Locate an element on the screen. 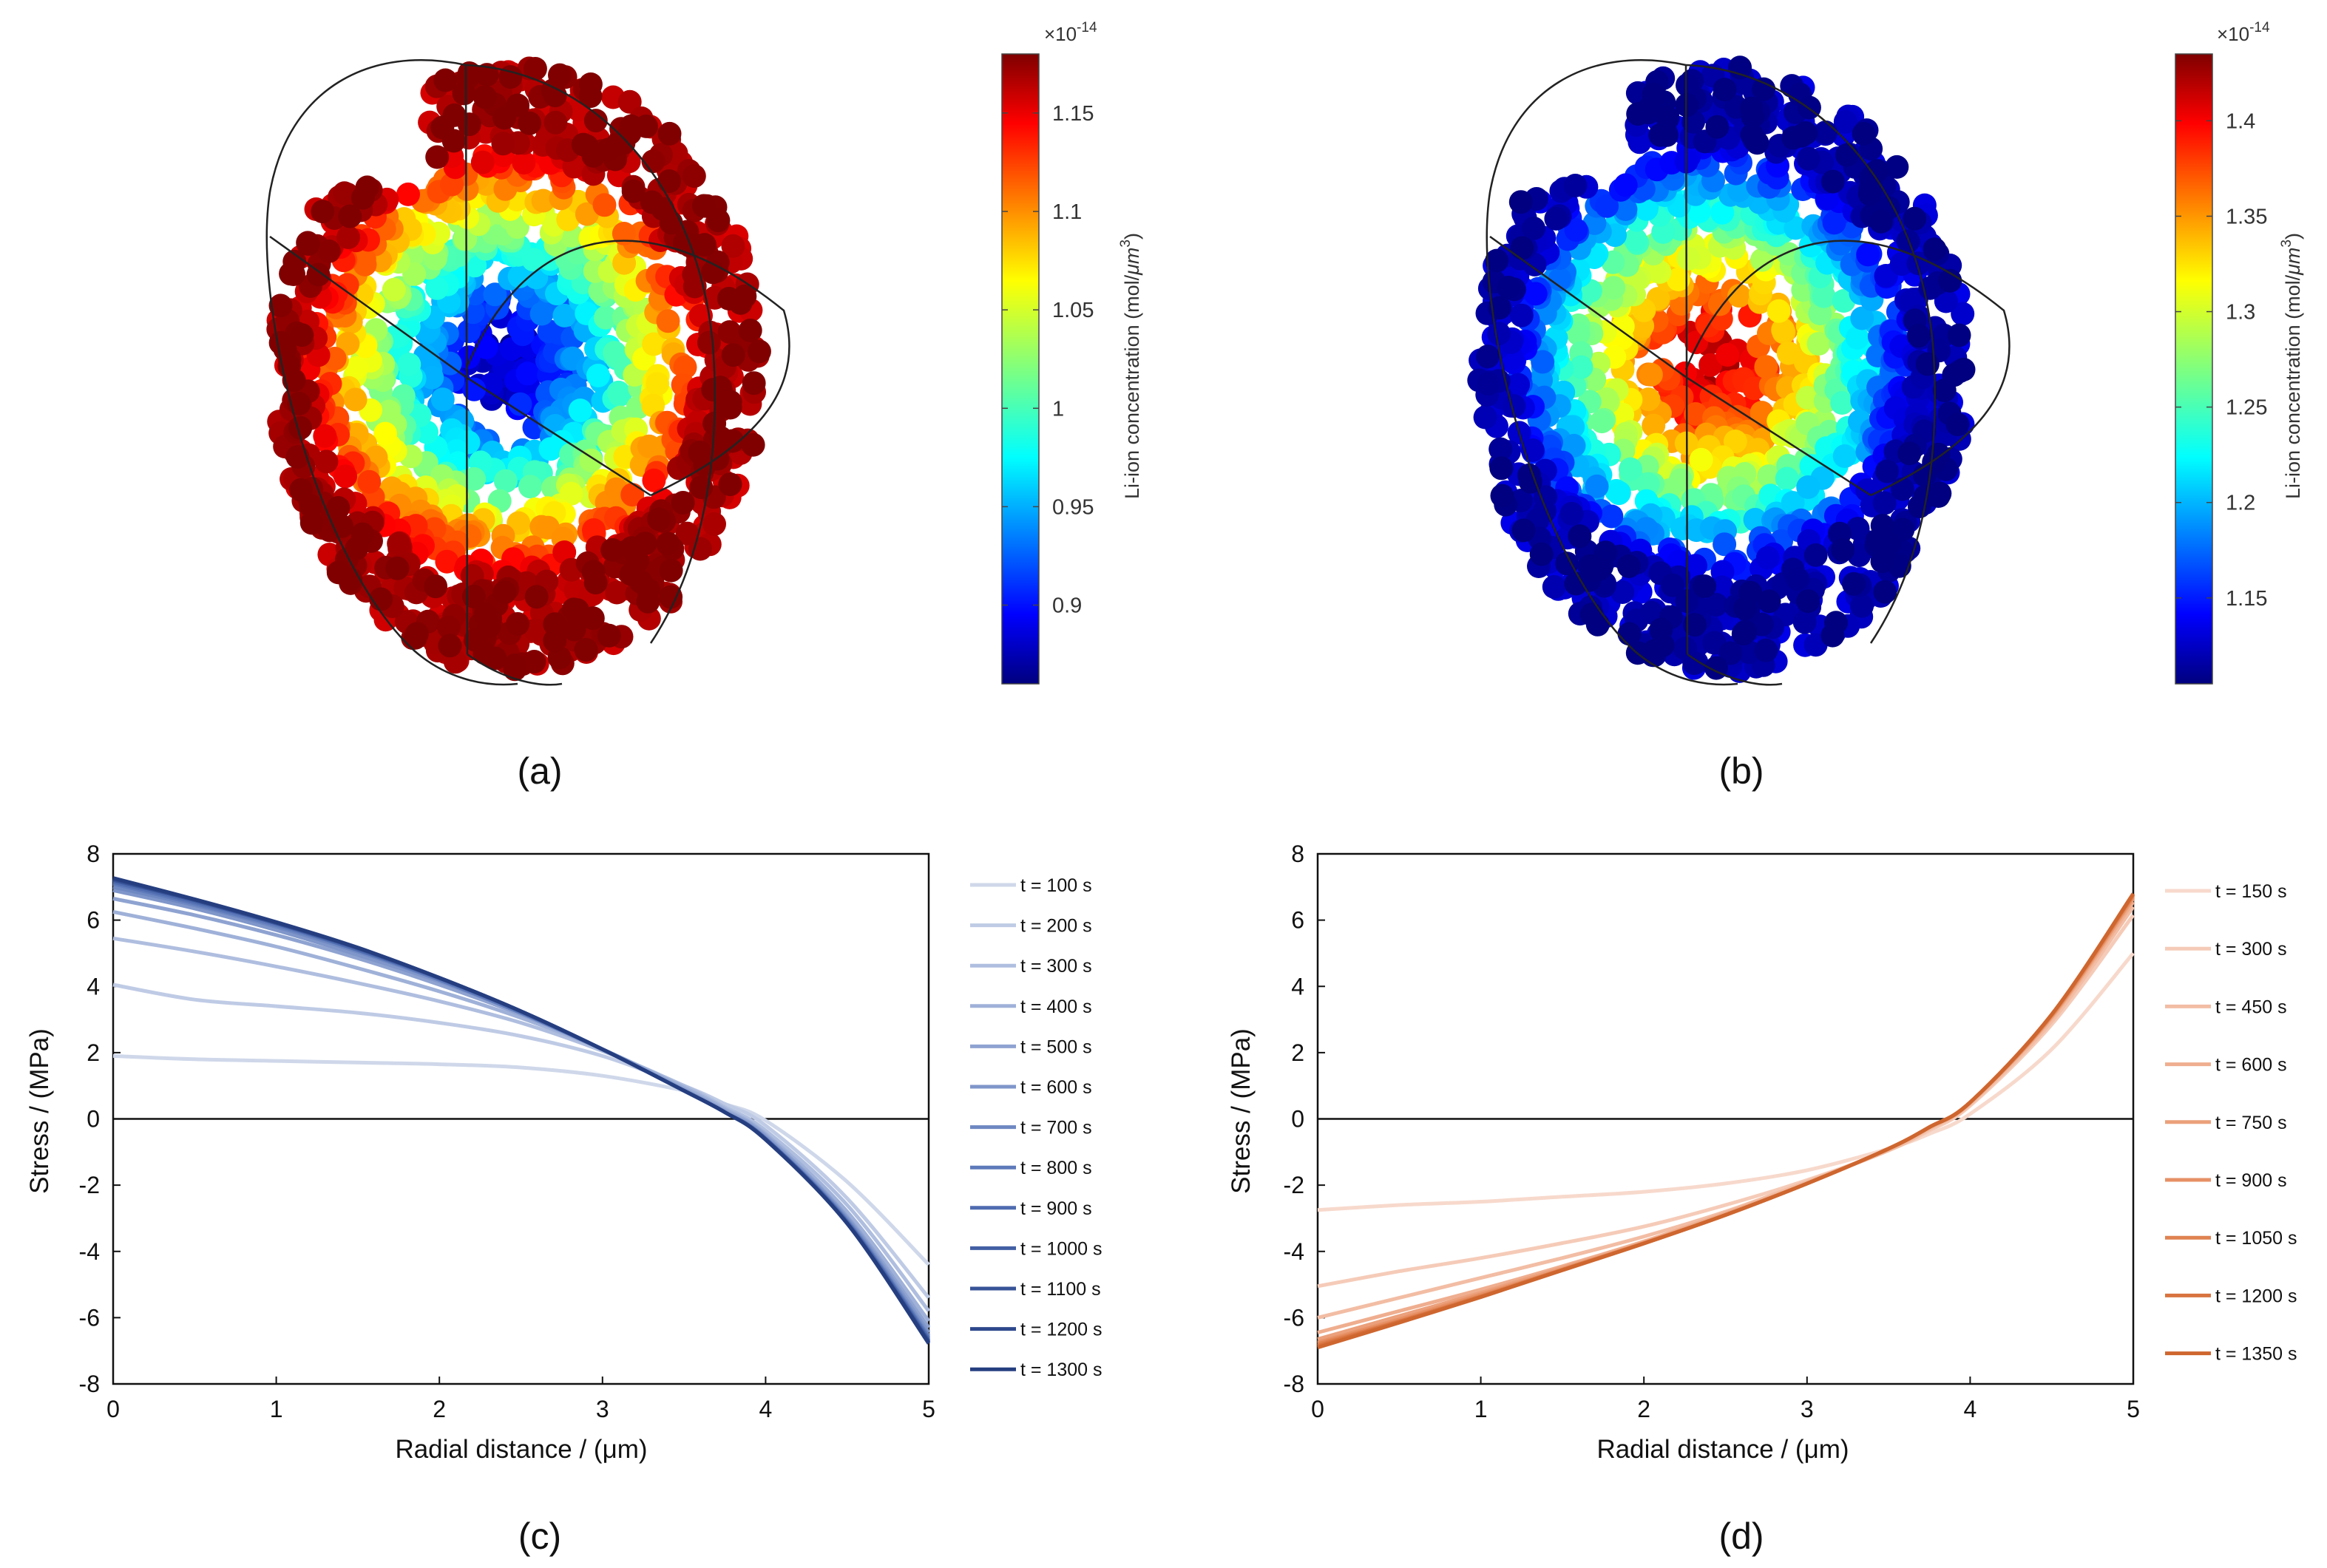 The image size is (2327, 1568). sphere-wireframe-b is located at coordinates (1748, 372).